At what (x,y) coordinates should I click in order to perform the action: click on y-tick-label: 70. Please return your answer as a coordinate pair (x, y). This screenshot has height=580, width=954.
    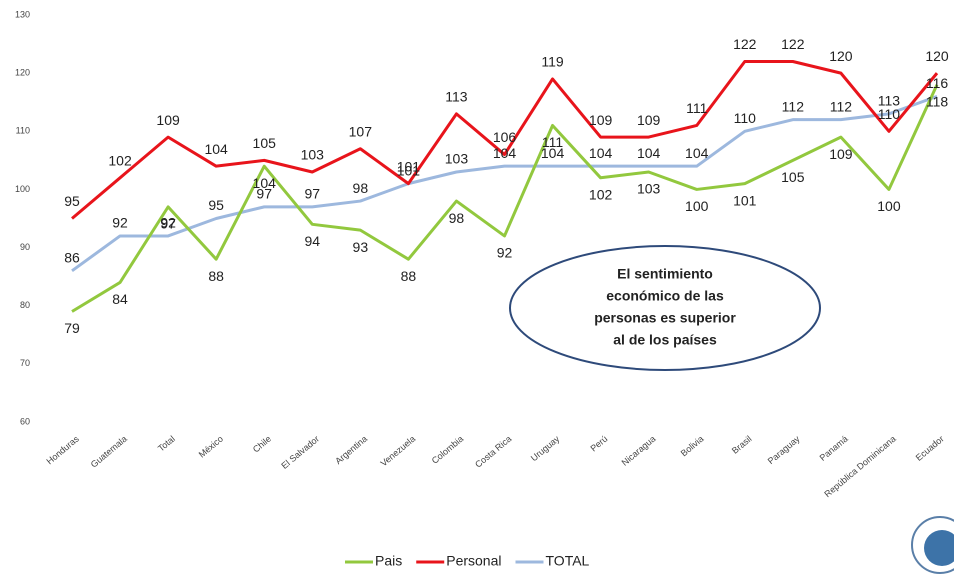
    Looking at the image, I should click on (25, 363).